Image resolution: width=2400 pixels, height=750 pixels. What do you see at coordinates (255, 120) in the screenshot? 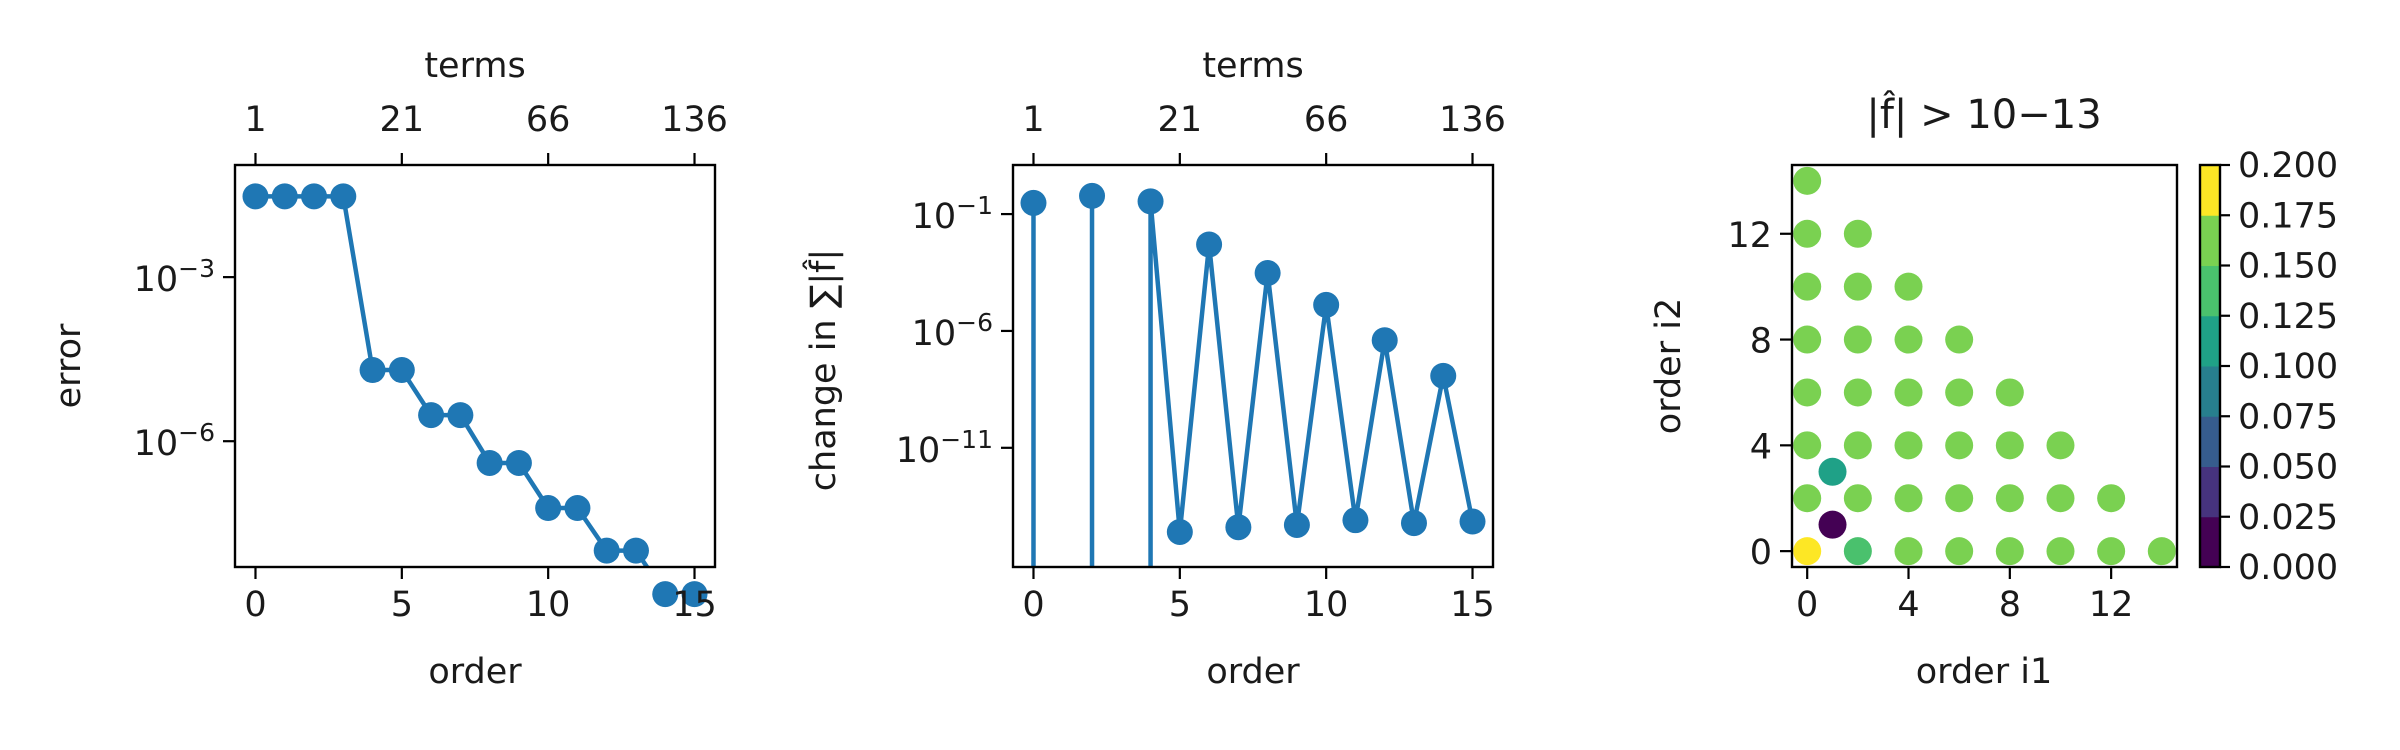
I see `error-top-tick-label: 1` at bounding box center [255, 120].